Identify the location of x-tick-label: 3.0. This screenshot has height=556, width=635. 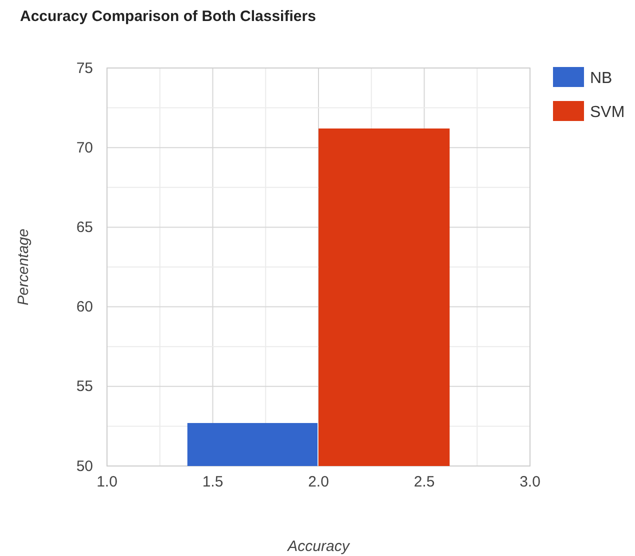
(530, 482).